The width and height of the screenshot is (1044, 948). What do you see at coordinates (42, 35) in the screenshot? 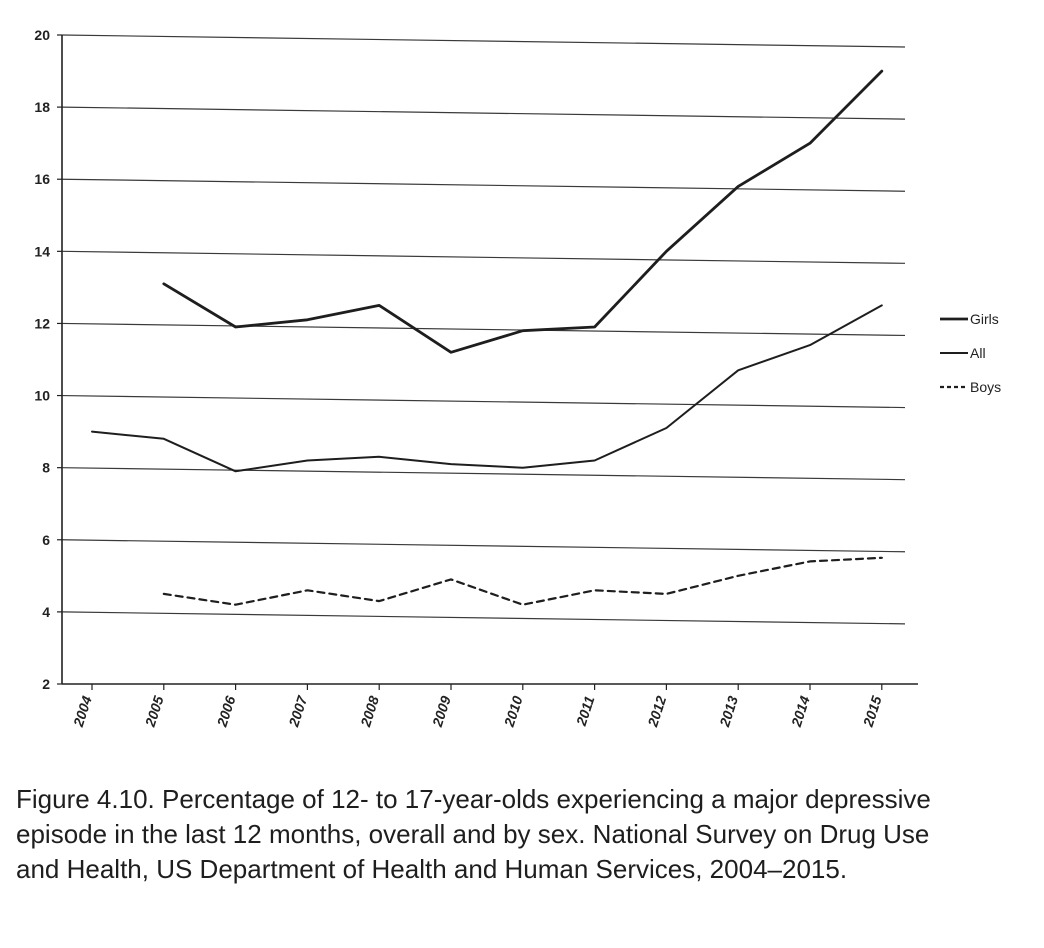
I see `y-tick-label: 20` at bounding box center [42, 35].